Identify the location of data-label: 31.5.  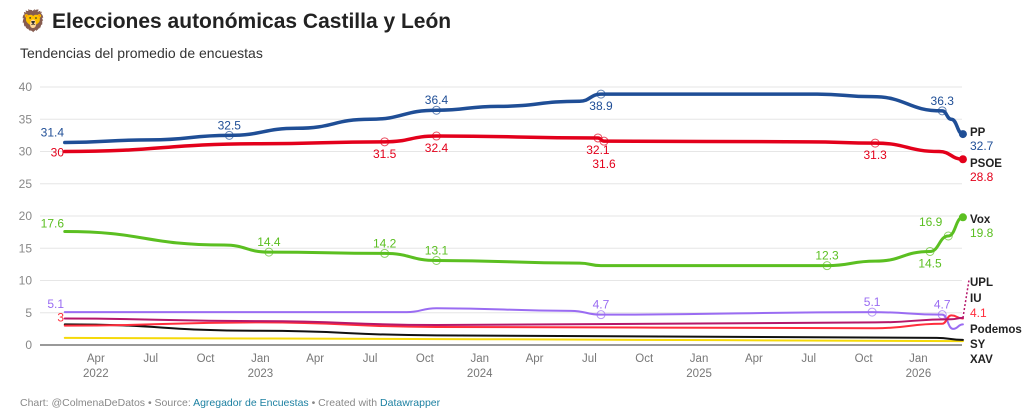
(385, 154).